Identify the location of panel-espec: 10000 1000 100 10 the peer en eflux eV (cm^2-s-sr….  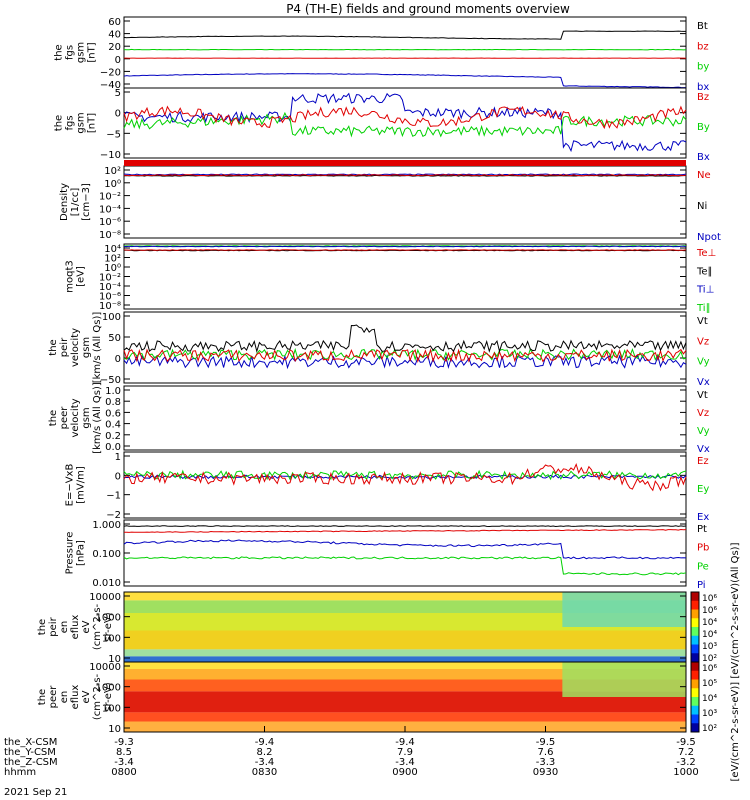
(362, 698).